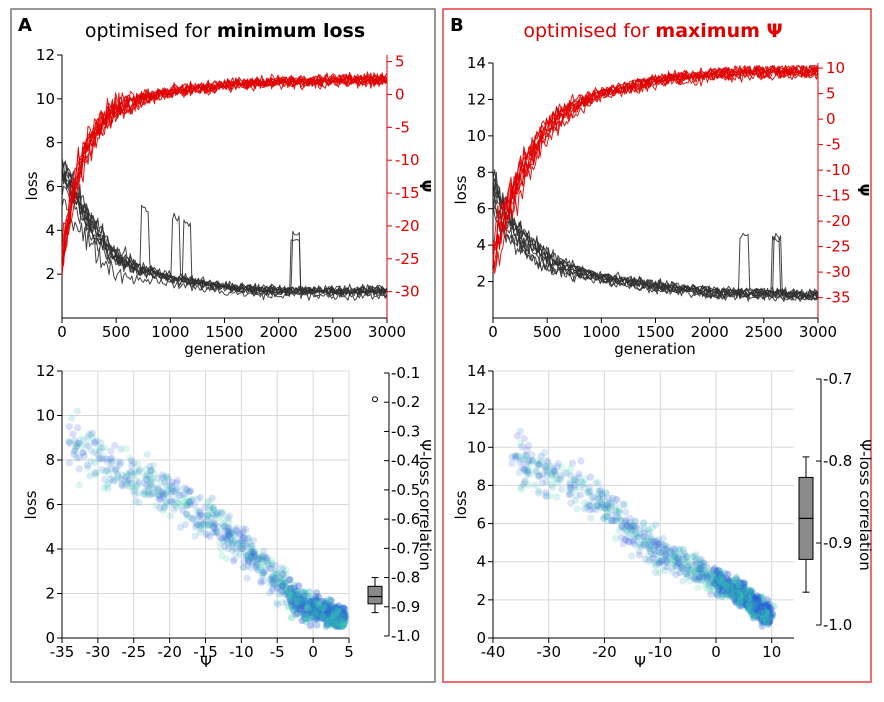 This screenshot has width=884, height=702. Describe the element at coordinates (151, 31) in the screenshot. I see `panel-a-title-prefix: optimised for` at that location.